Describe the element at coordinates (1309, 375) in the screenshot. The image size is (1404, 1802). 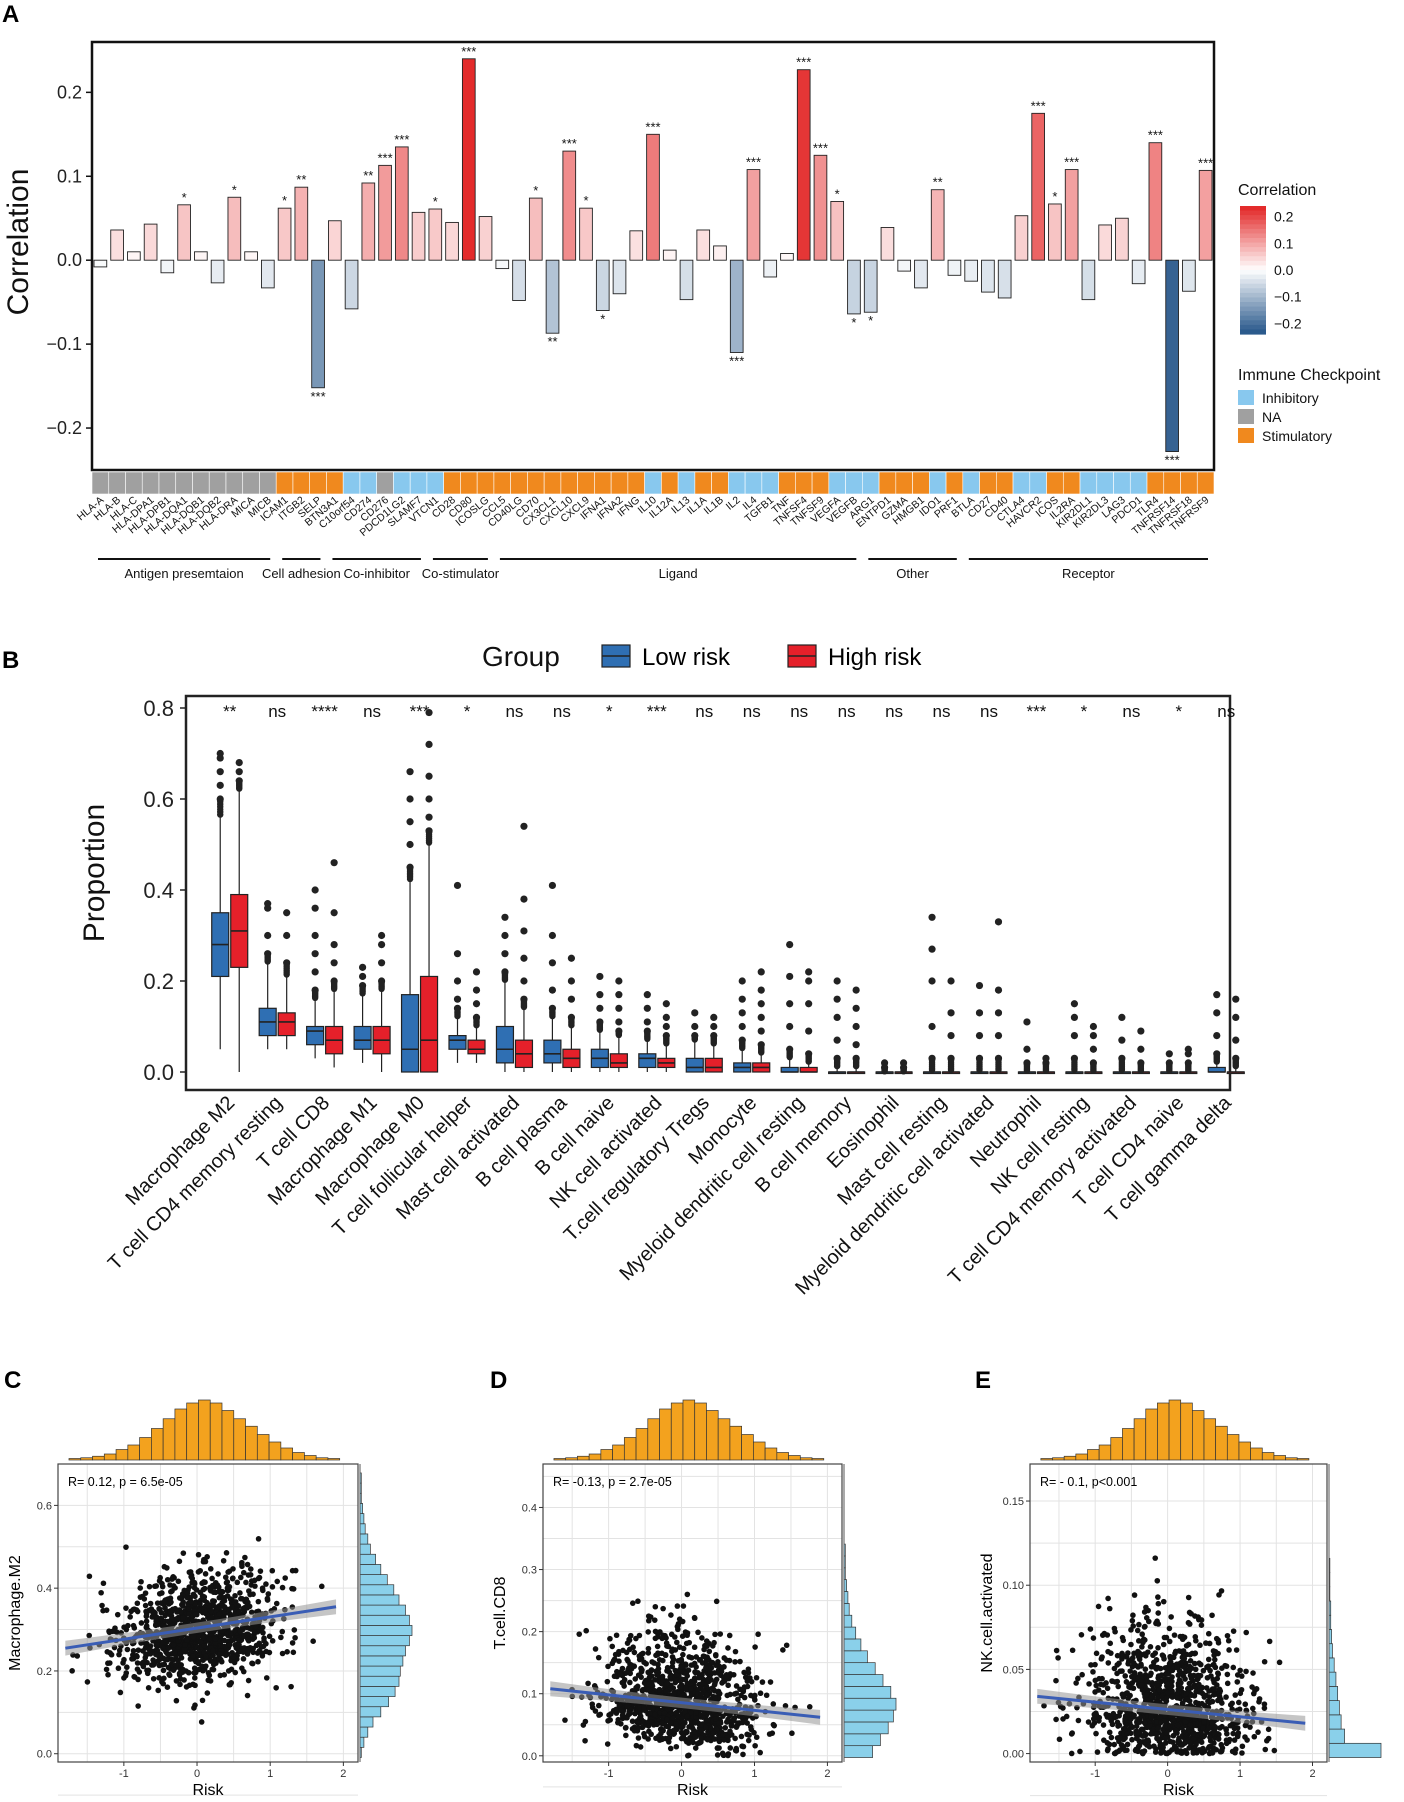
I see `legend-checkpoint-title: Immune Checkpoint` at that location.